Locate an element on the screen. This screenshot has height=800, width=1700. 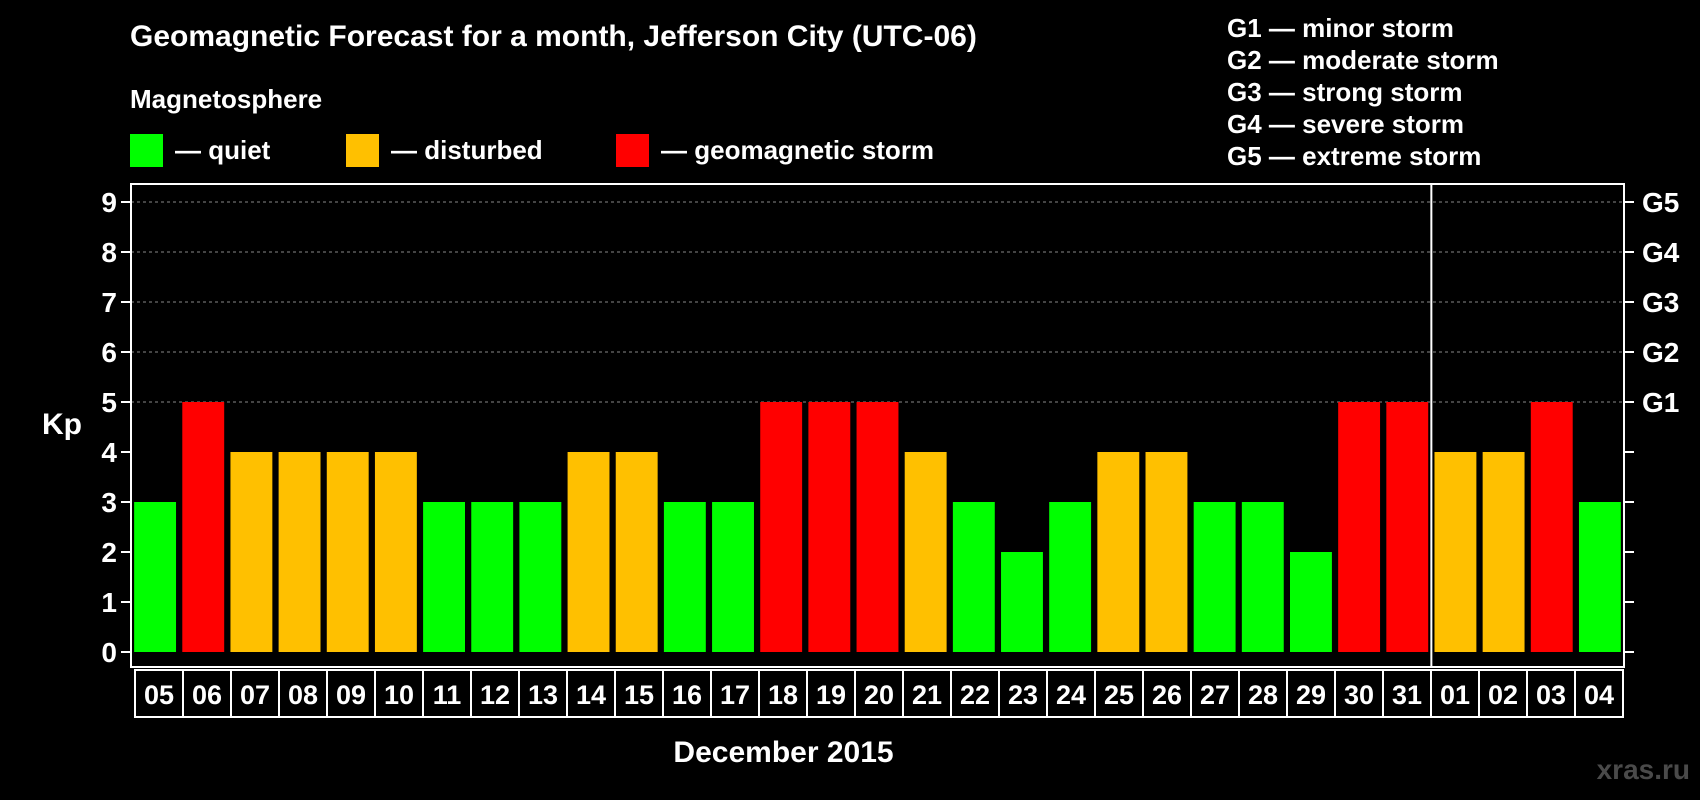
x-axis-label: December 2015 is located at coordinates (783, 752).